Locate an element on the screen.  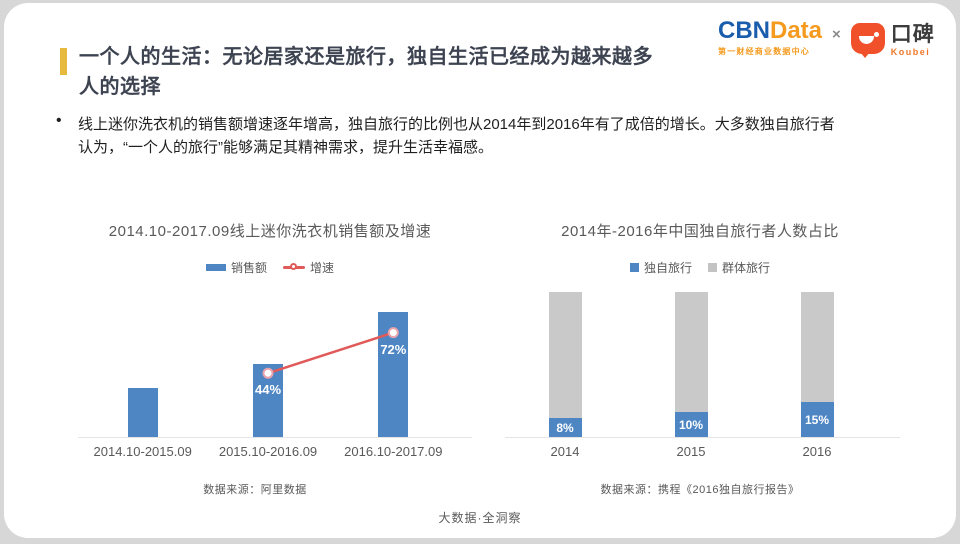
solo-share-label: 15% is located at coordinates (817, 419).